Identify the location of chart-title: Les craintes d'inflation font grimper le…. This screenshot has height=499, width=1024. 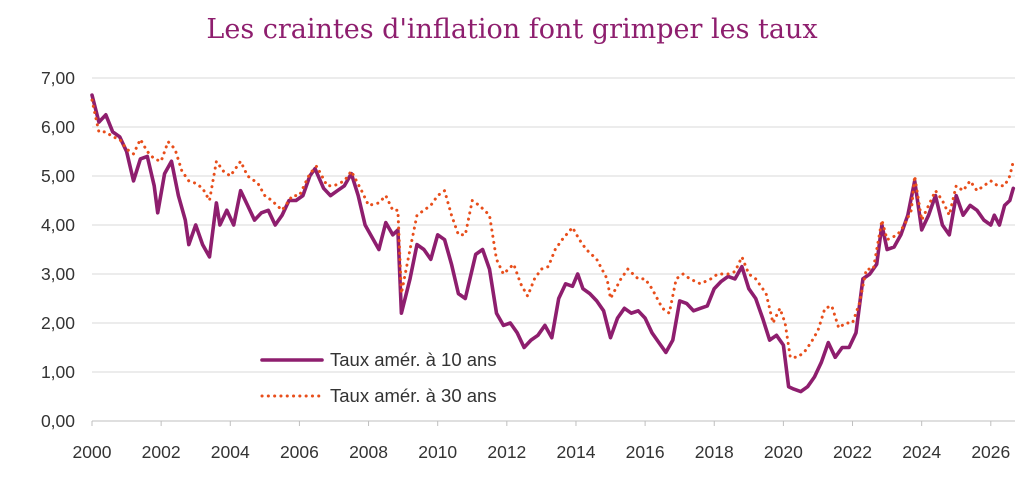
(512, 29).